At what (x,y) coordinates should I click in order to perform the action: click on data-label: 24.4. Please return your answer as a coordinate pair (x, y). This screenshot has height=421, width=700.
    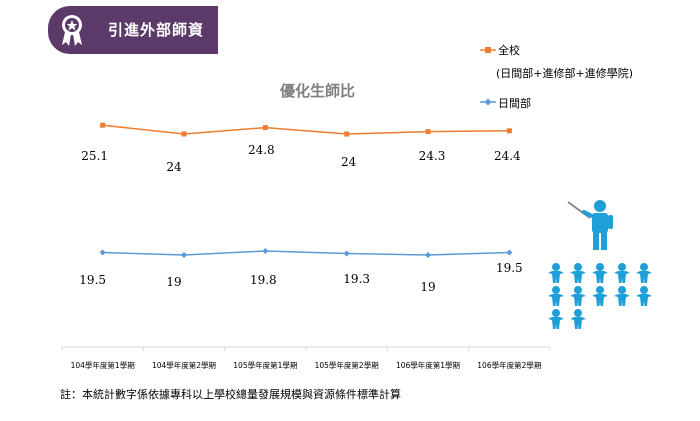
    Looking at the image, I should click on (507, 156).